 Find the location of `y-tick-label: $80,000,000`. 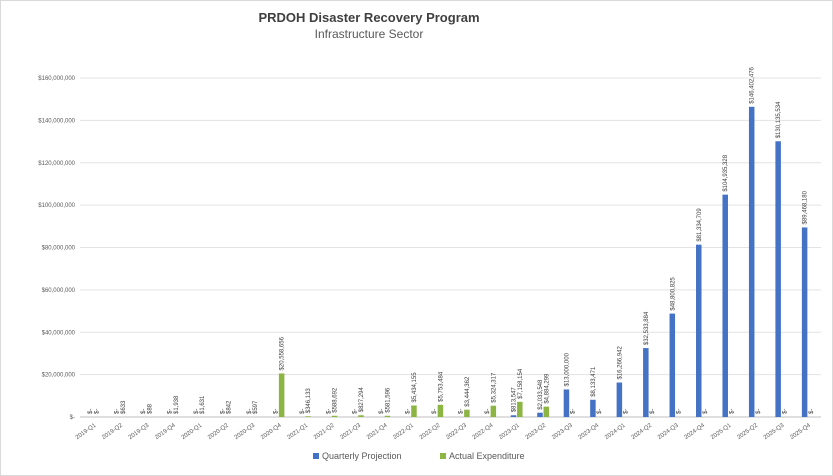

y-tick-label: $80,000,000 is located at coordinates (59, 249).